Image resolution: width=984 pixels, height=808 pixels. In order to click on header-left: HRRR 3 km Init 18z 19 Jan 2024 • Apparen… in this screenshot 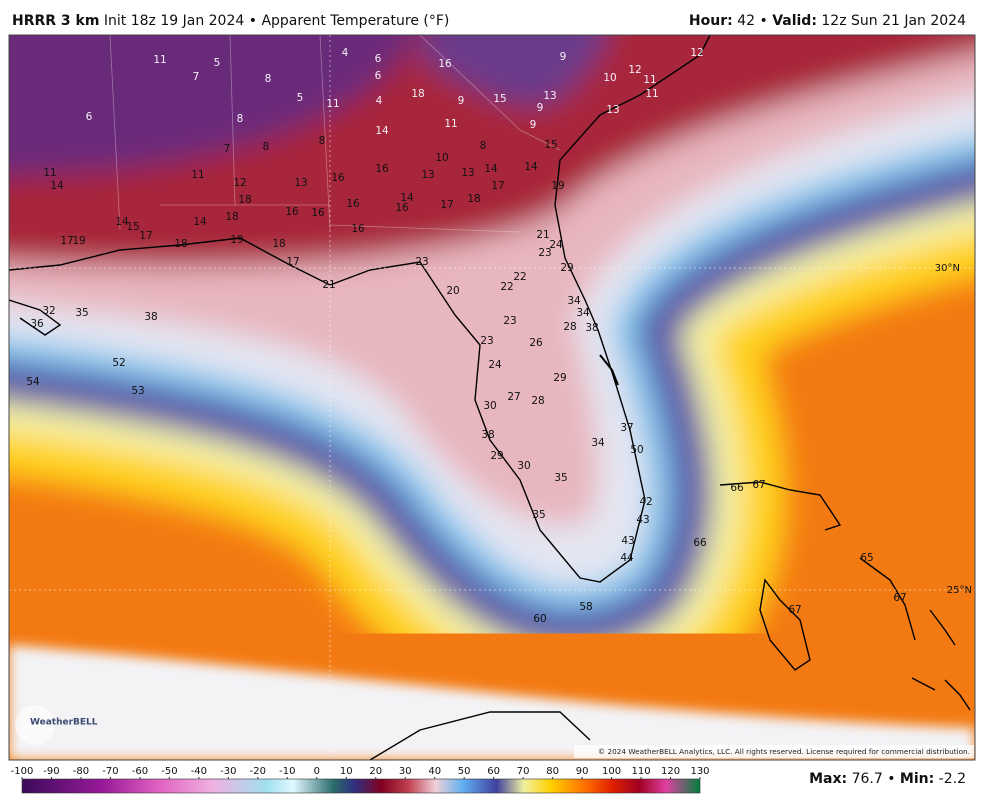, I will do `click(230, 21)`.